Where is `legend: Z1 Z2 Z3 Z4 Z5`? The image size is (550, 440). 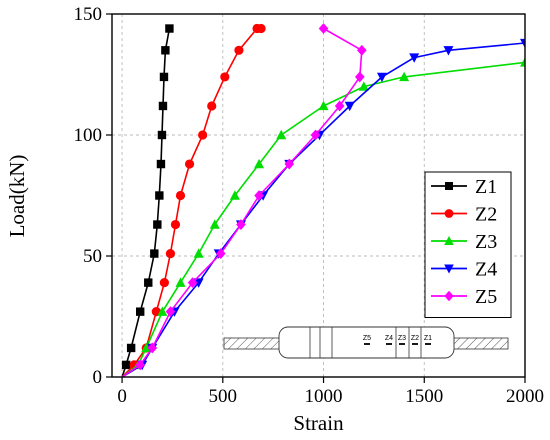 legend: Z1 Z2 Z3 Z4 Z5 is located at coordinates (468, 244).